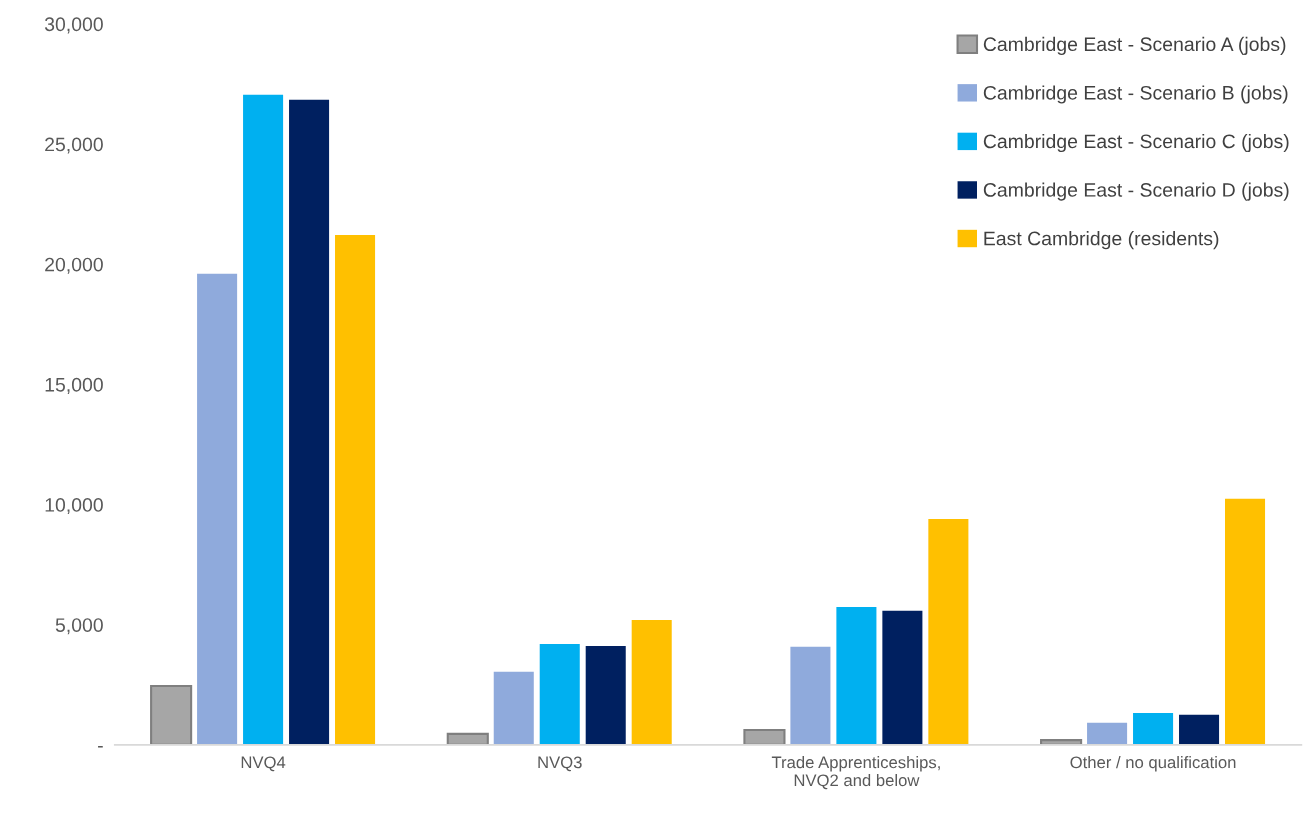 The image size is (1304, 824). I want to click on x-tick-label: NVQ4, so click(263, 764).